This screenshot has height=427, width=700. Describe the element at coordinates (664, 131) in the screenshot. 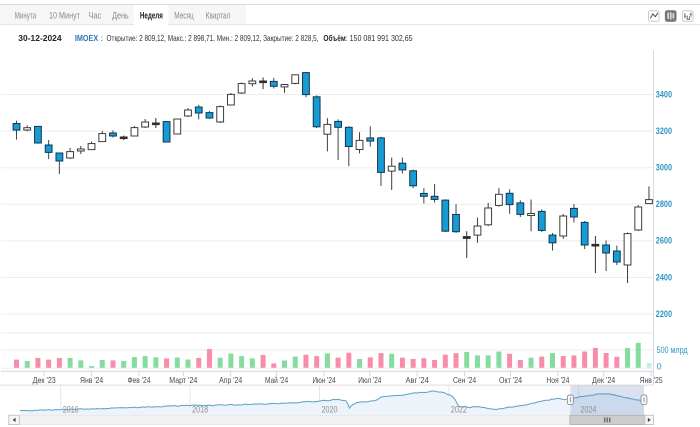

I see `svg-text: 3200` at that location.